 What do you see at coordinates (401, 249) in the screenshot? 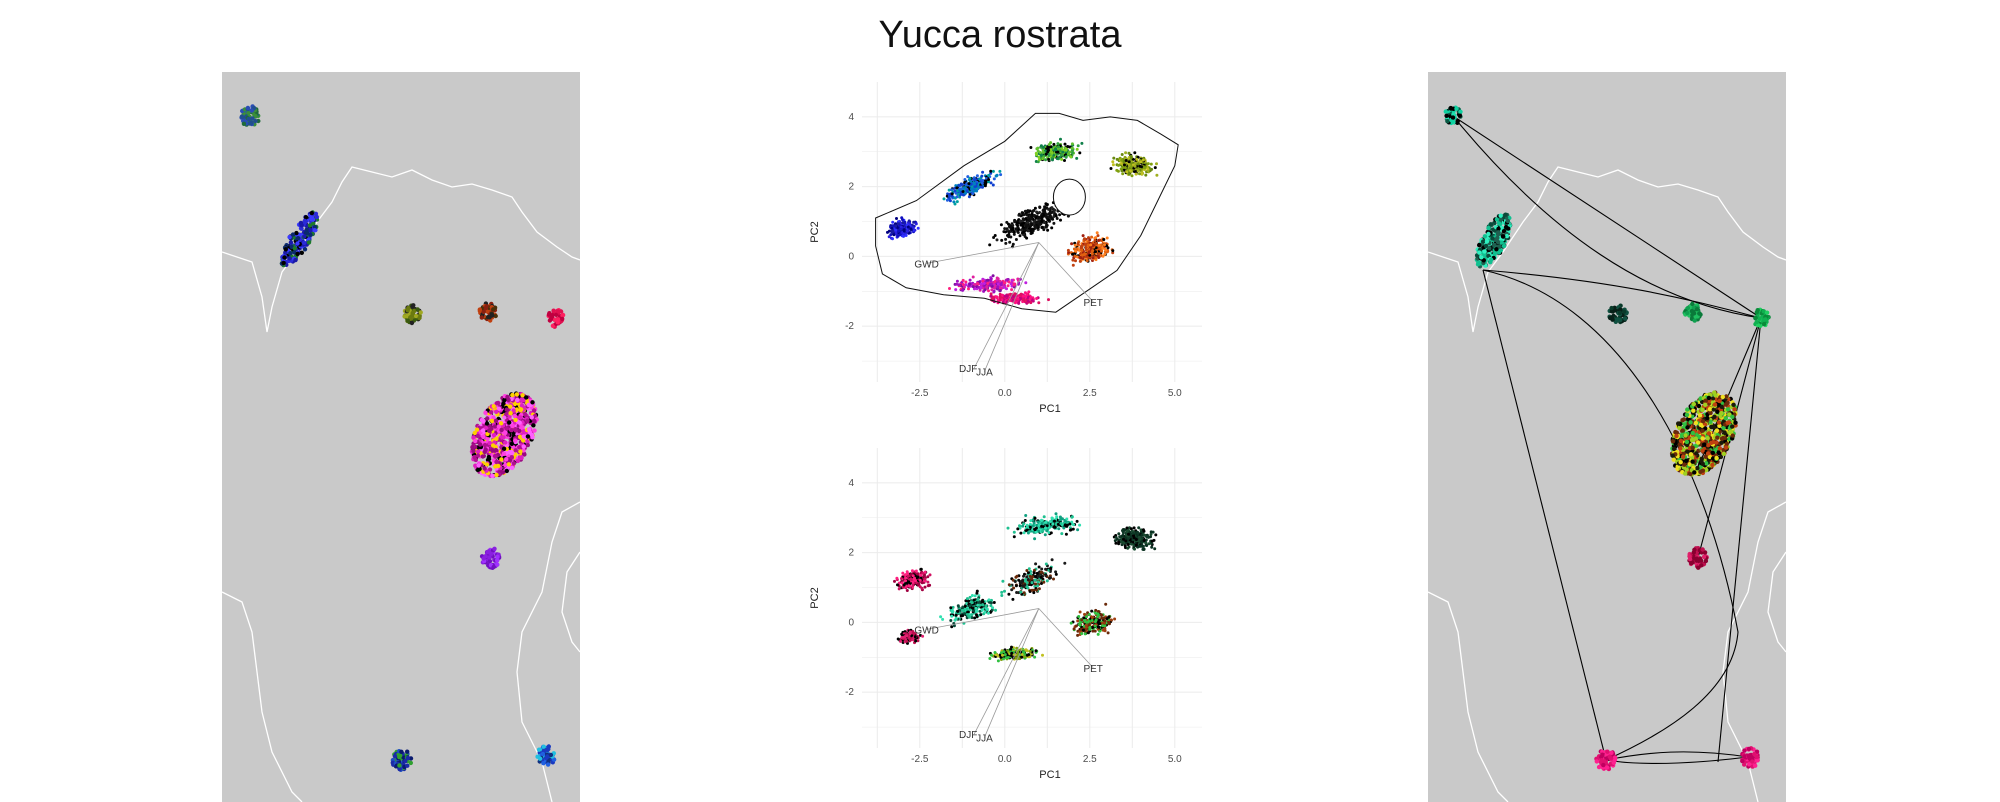
I see `border-north` at bounding box center [401, 249].